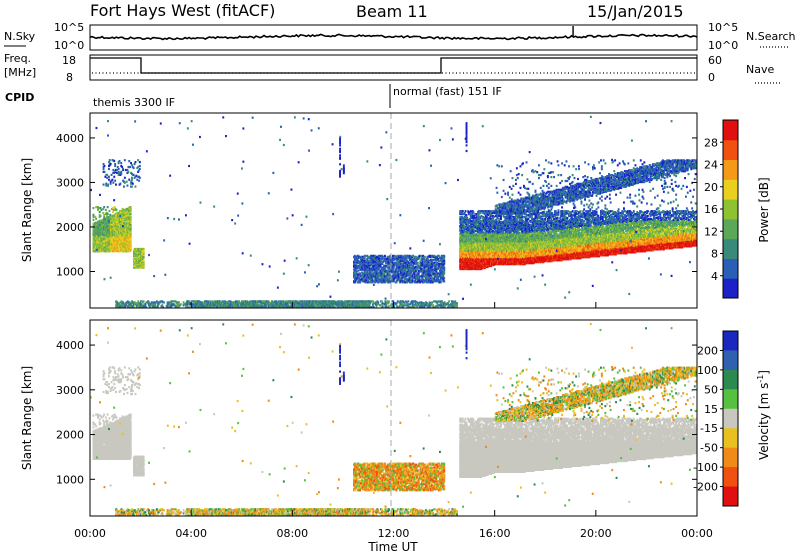 The height and width of the screenshot is (554, 800). What do you see at coordinates (723, 27) in the screenshot?
I see `nsearch-tick-top: 10^5` at bounding box center [723, 27].